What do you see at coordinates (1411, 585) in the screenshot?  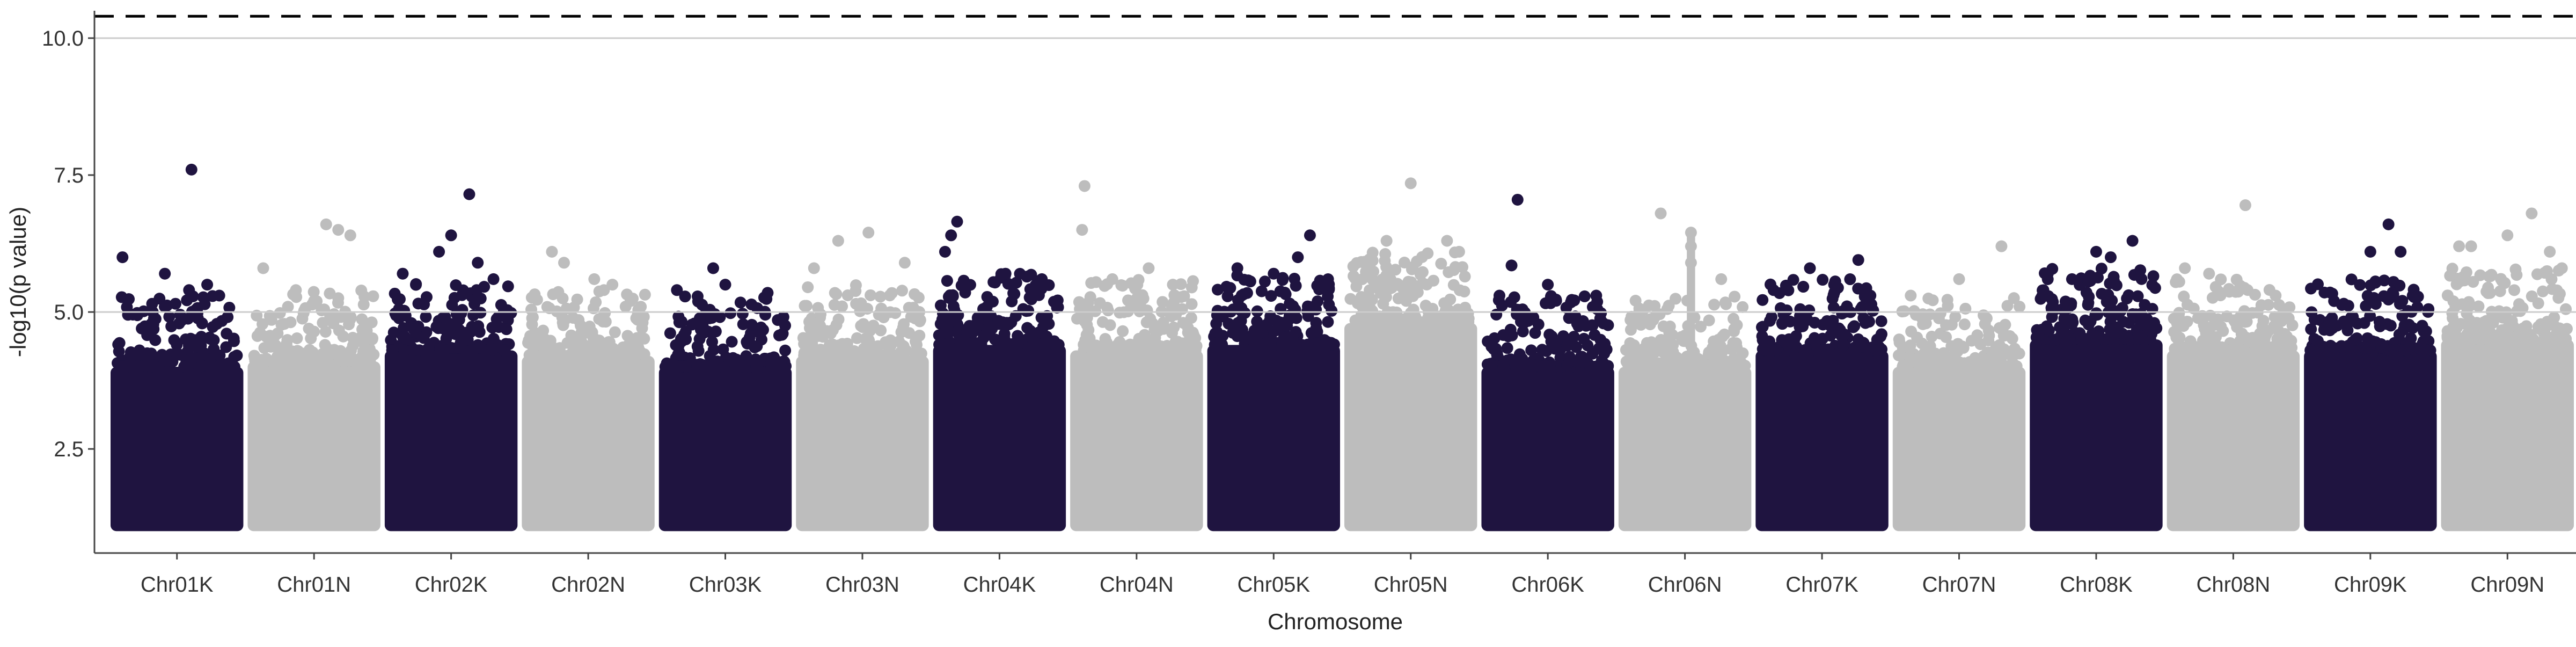 I see `x-tick-label: Chr05N` at bounding box center [1411, 585].